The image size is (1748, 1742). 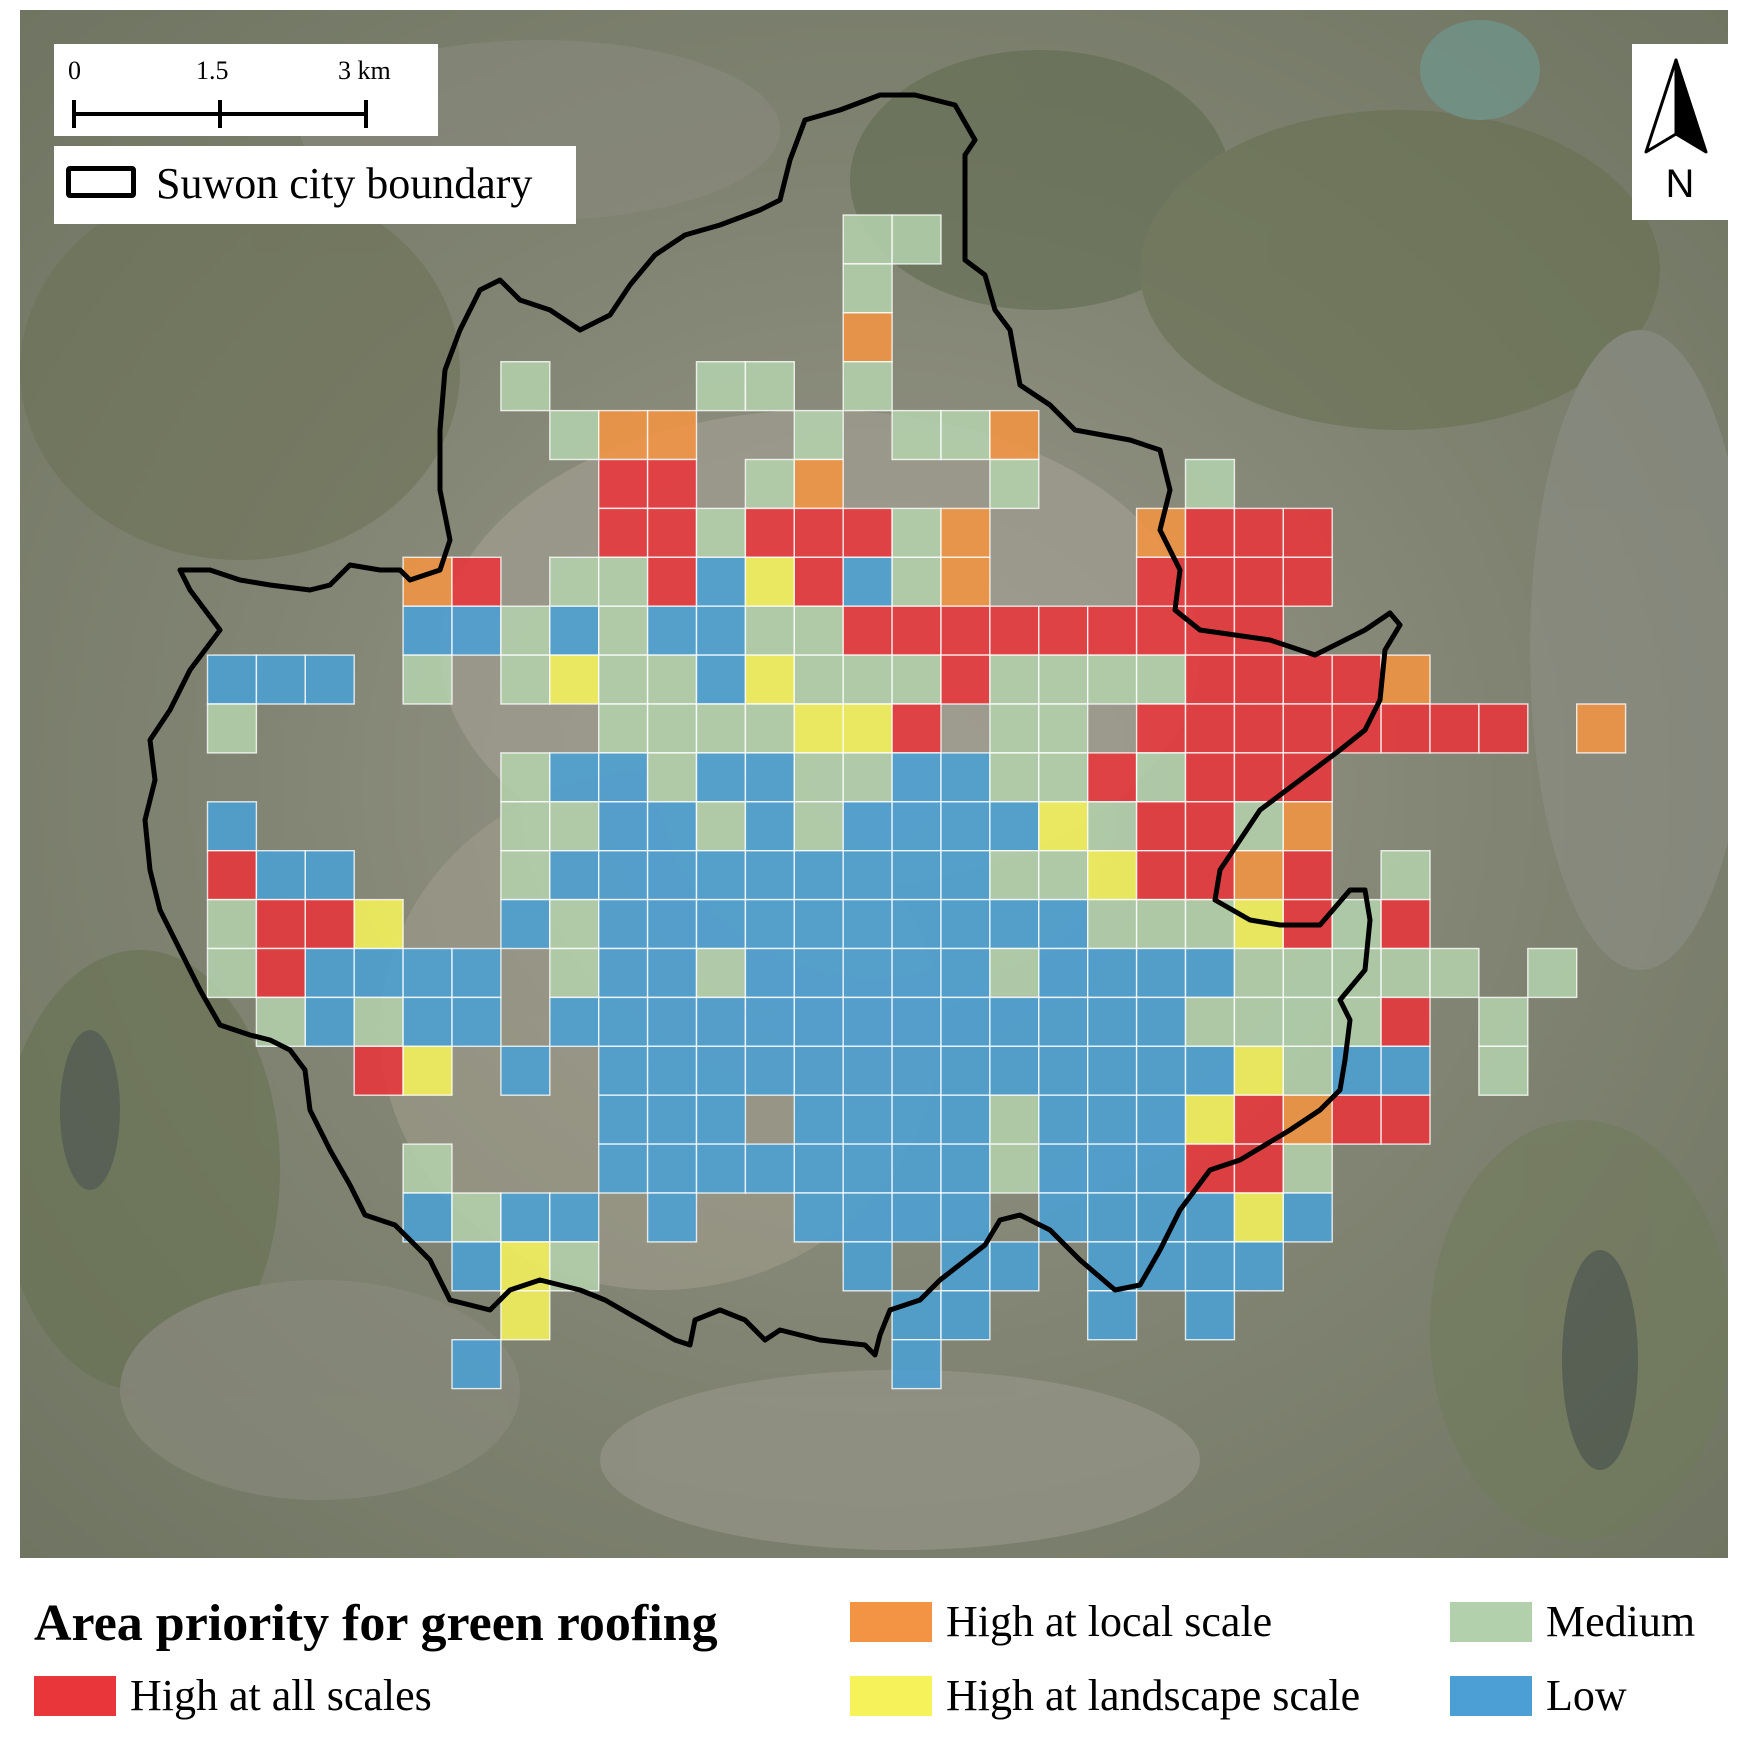 I want to click on north-arrow: N, so click(x=1680, y=132).